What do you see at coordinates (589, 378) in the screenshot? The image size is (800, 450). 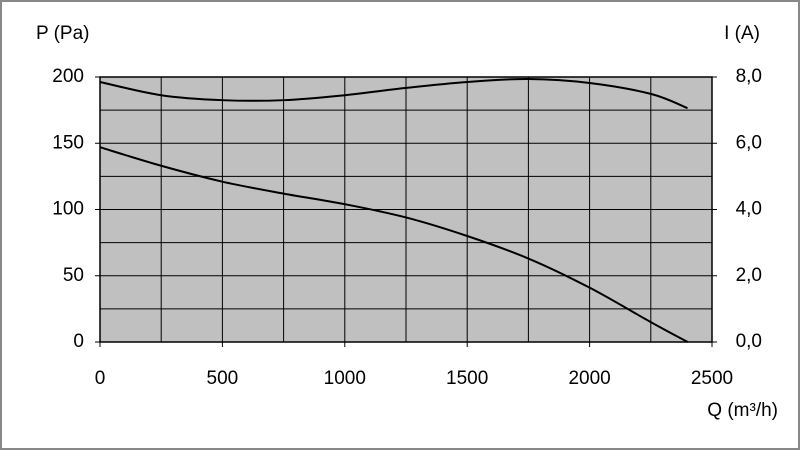 I see `x-tick-label: 2000` at bounding box center [589, 378].